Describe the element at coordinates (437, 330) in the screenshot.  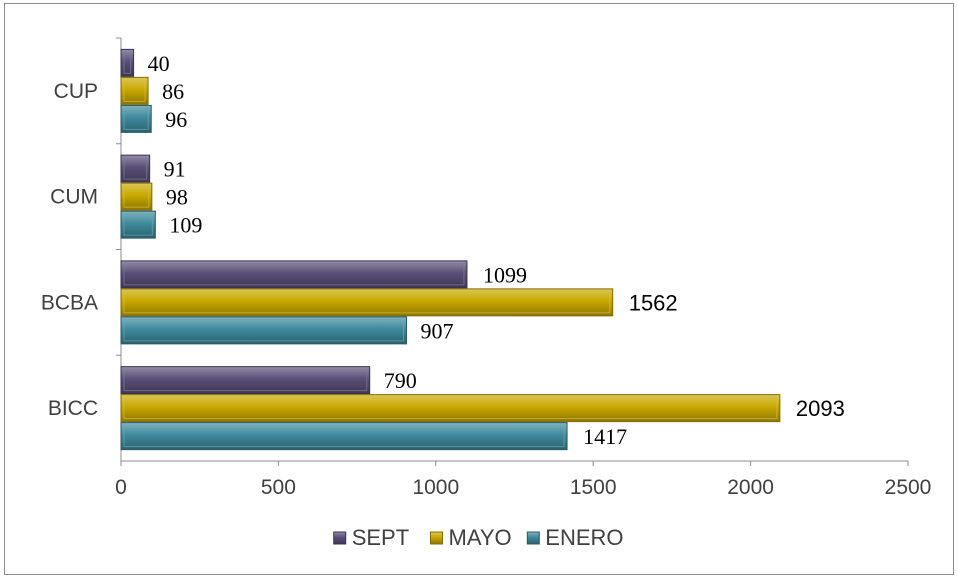
I see `data-label-enero-bcba: 907` at that location.